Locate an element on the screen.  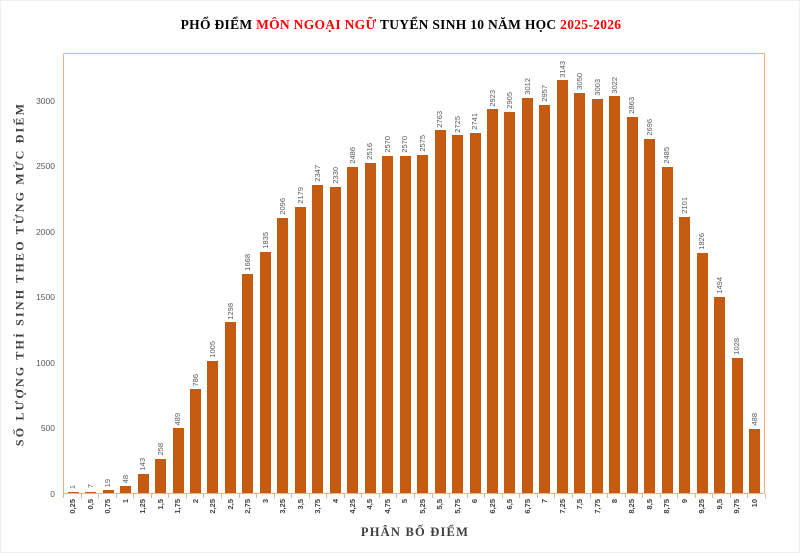
x-tick-slot: 7,25 is located at coordinates (562, 506).